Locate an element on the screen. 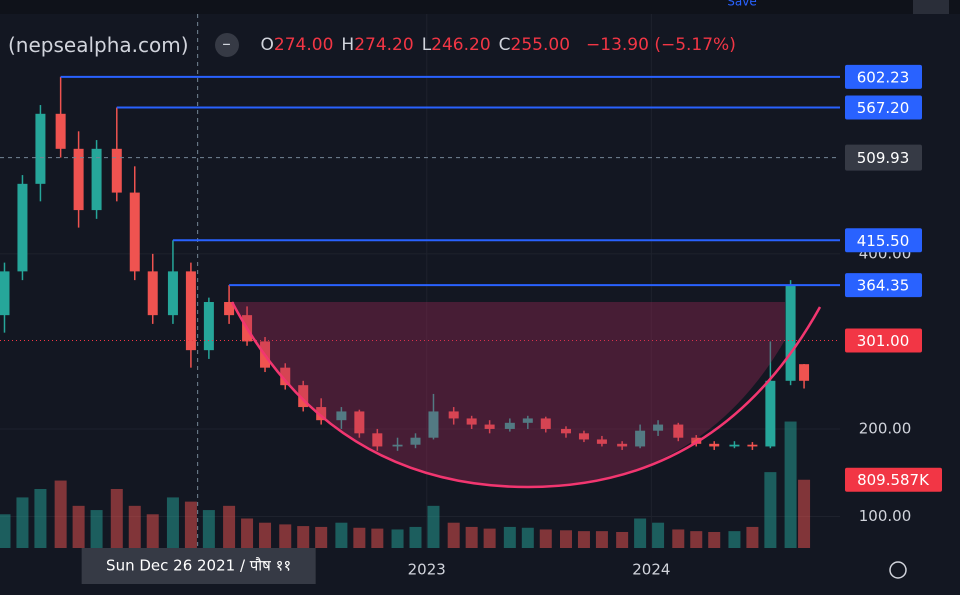 This screenshot has height=595, width=960. ohlc-key: C is located at coordinates (504, 45).